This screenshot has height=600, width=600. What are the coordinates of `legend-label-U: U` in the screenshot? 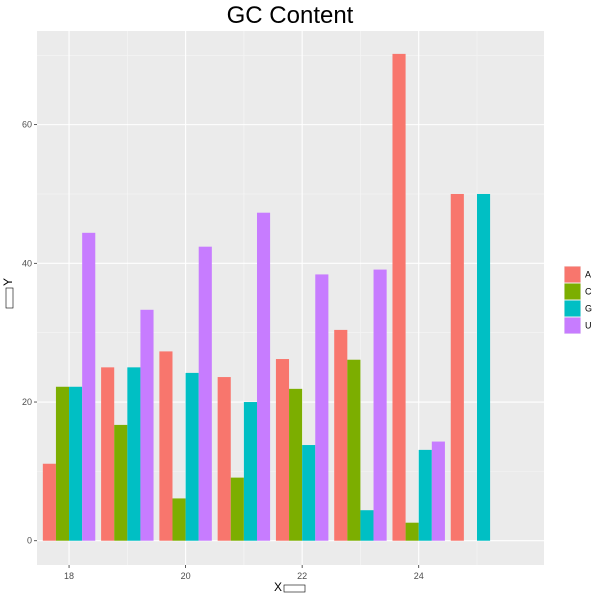 It's located at (588, 326).